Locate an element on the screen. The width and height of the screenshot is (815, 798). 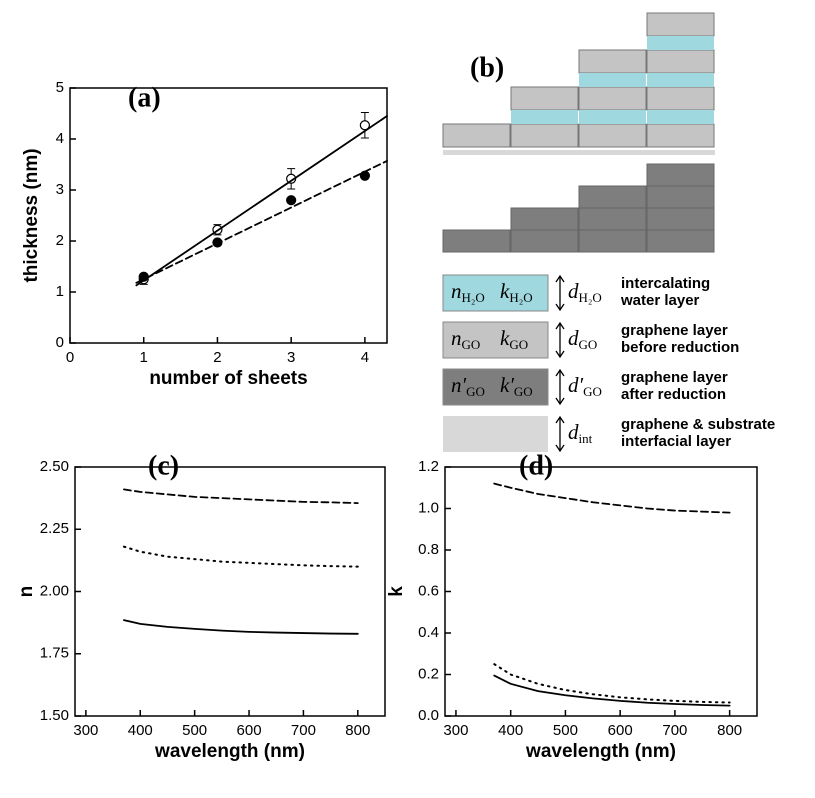
k-symbol-sub: H₂O is located at coordinates (520, 297).